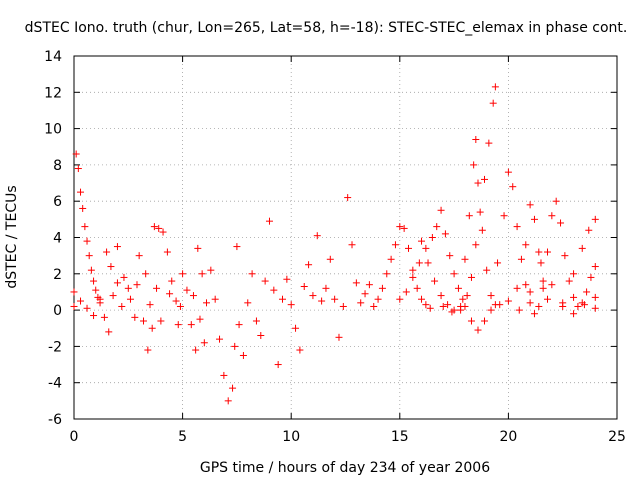  Describe the element at coordinates (345, 468) in the screenshot. I see `x-axis-label: GPS time / hours of day 234 of year 2006` at that location.